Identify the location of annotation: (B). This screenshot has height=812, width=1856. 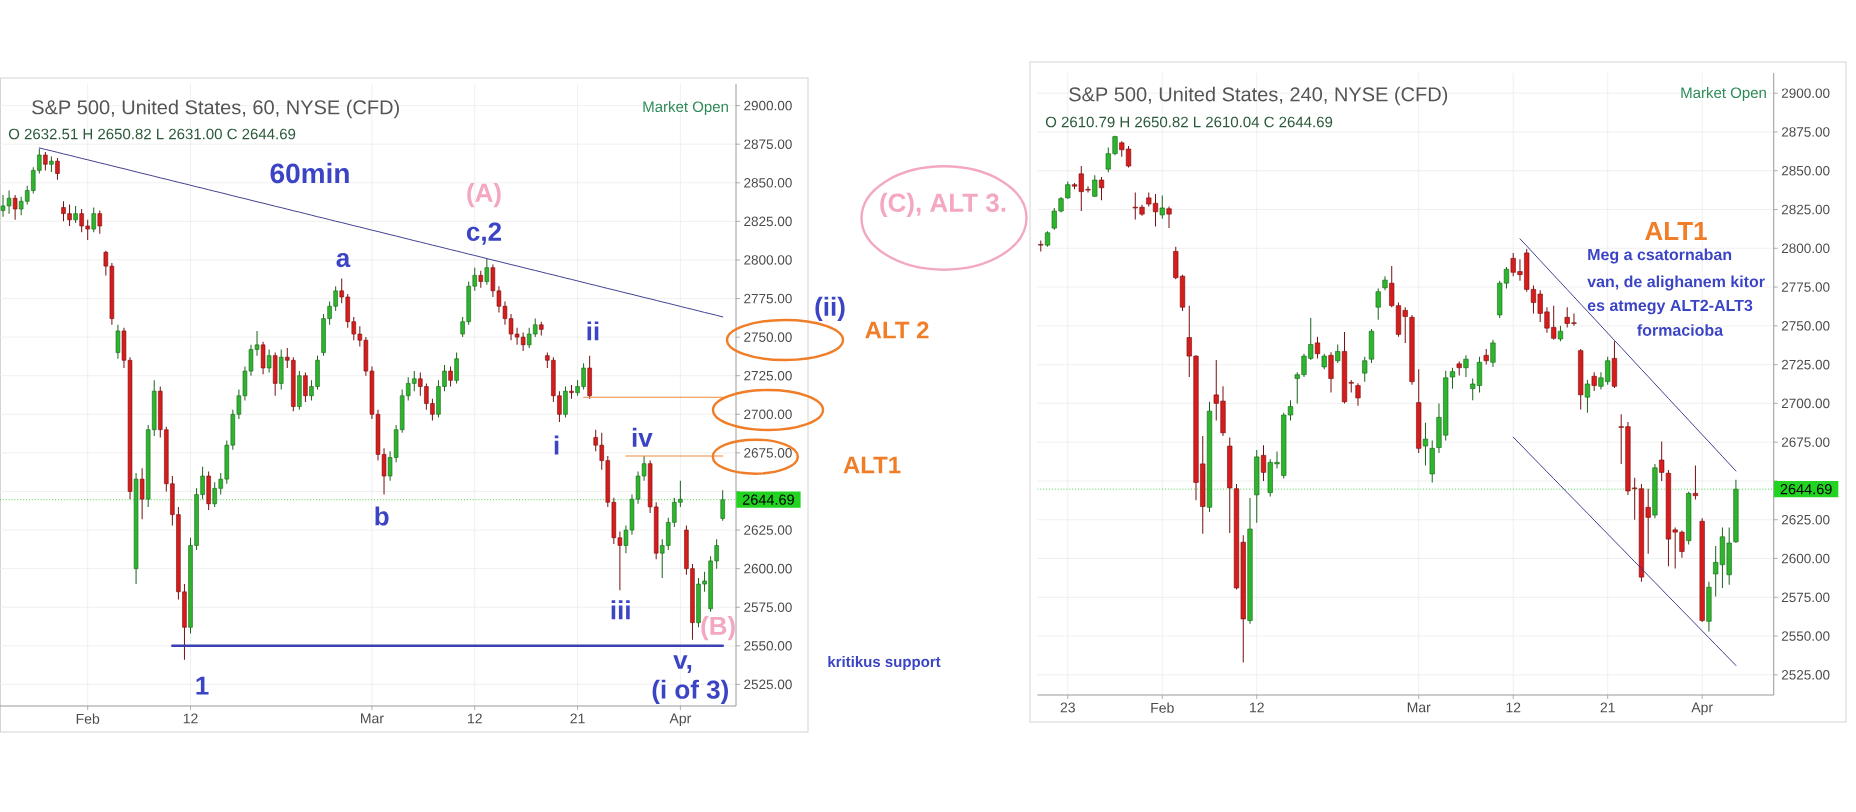
(718, 628).